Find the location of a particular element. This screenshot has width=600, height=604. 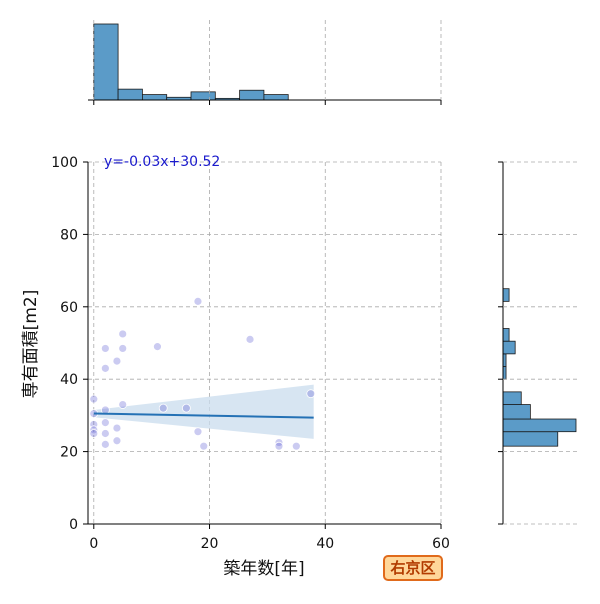

ward-label-badge: 右京区 is located at coordinates (413, 568).